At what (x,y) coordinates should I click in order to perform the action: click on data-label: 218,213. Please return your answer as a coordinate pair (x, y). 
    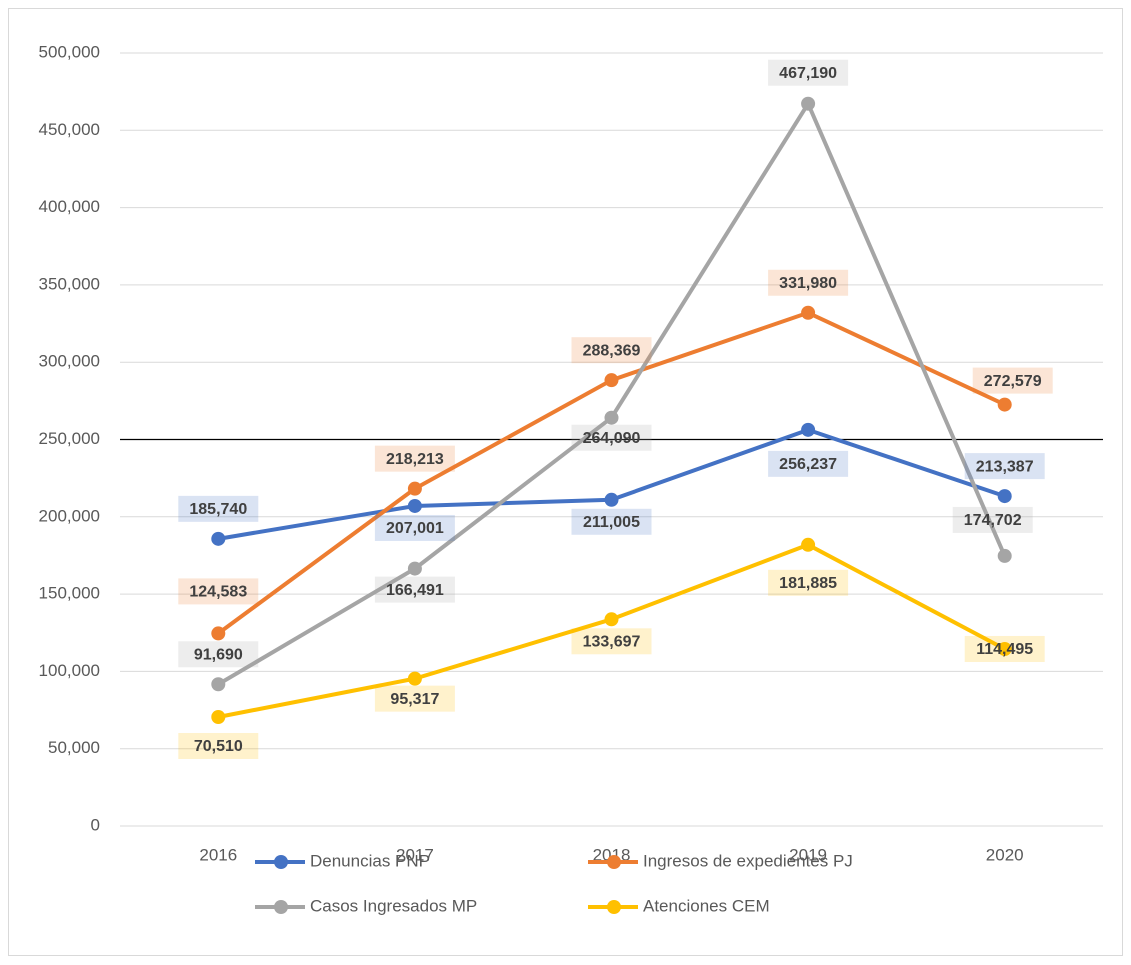
    Looking at the image, I should click on (415, 459).